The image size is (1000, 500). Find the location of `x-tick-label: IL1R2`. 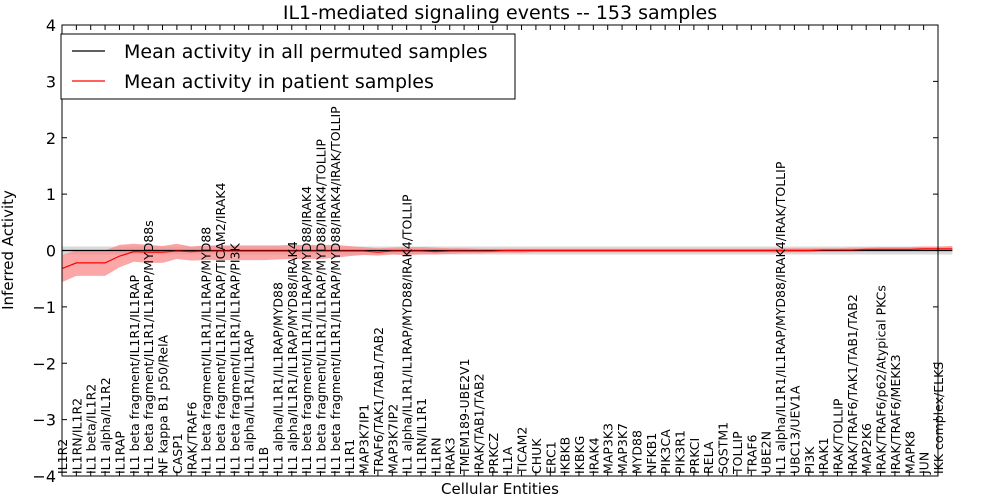

x-tick-label: IL1R2 is located at coordinates (62, 456).